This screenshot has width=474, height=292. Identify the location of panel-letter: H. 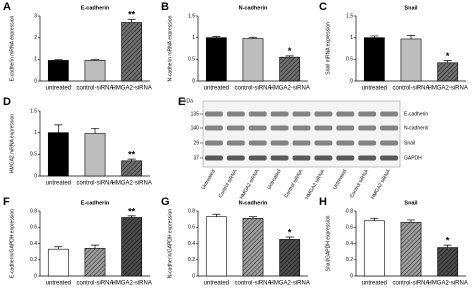
(323, 202).